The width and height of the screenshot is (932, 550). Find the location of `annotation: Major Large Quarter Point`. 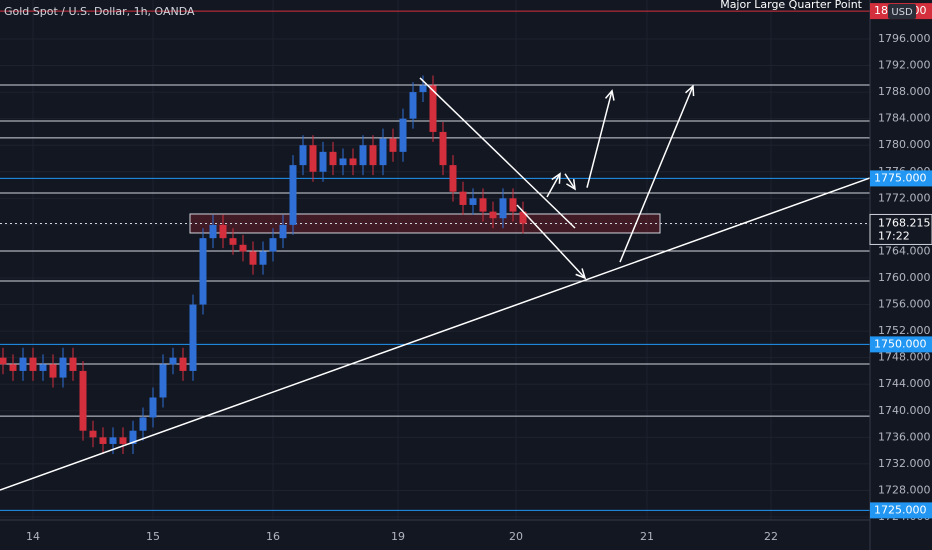

annotation: Major Large Quarter Point is located at coordinates (791, 5).